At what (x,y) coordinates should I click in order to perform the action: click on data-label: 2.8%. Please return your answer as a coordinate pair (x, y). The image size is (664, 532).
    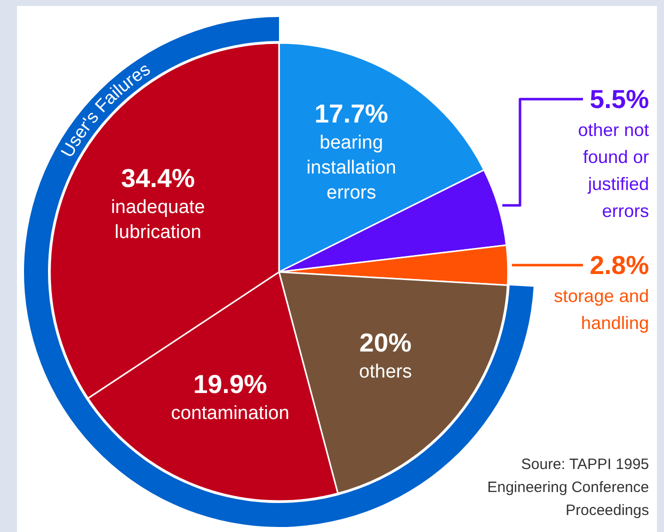
    Looking at the image, I should click on (619, 265).